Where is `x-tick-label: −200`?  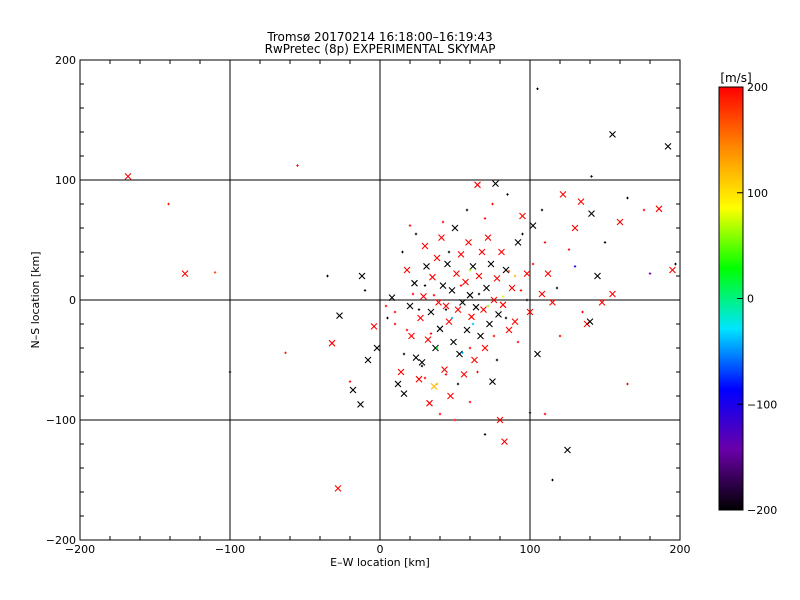 x-tick-label: −200 is located at coordinates (80, 549).